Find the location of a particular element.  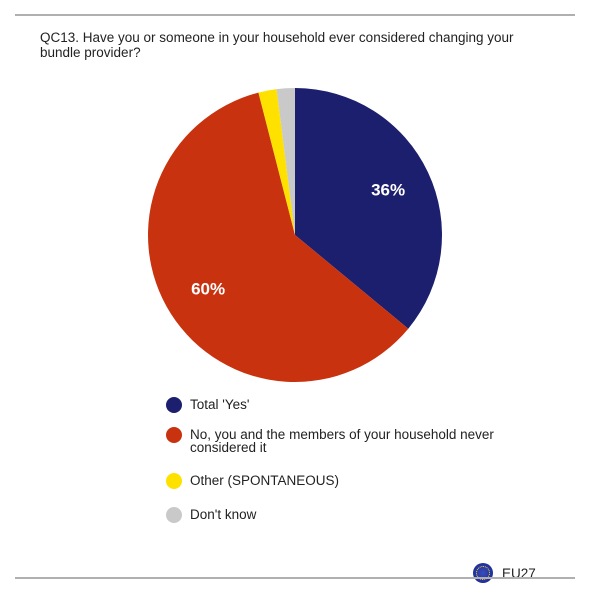

legend-label: Total 'Yes' is located at coordinates (220, 404).